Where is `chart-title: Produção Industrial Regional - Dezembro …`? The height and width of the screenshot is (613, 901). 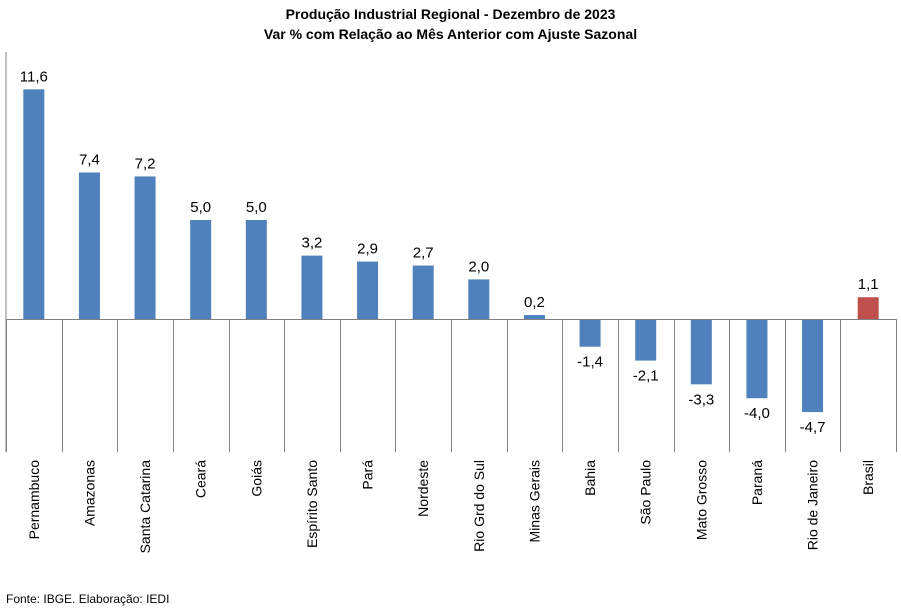 chart-title: Produção Industrial Regional - Dezembro … is located at coordinates (450, 14).